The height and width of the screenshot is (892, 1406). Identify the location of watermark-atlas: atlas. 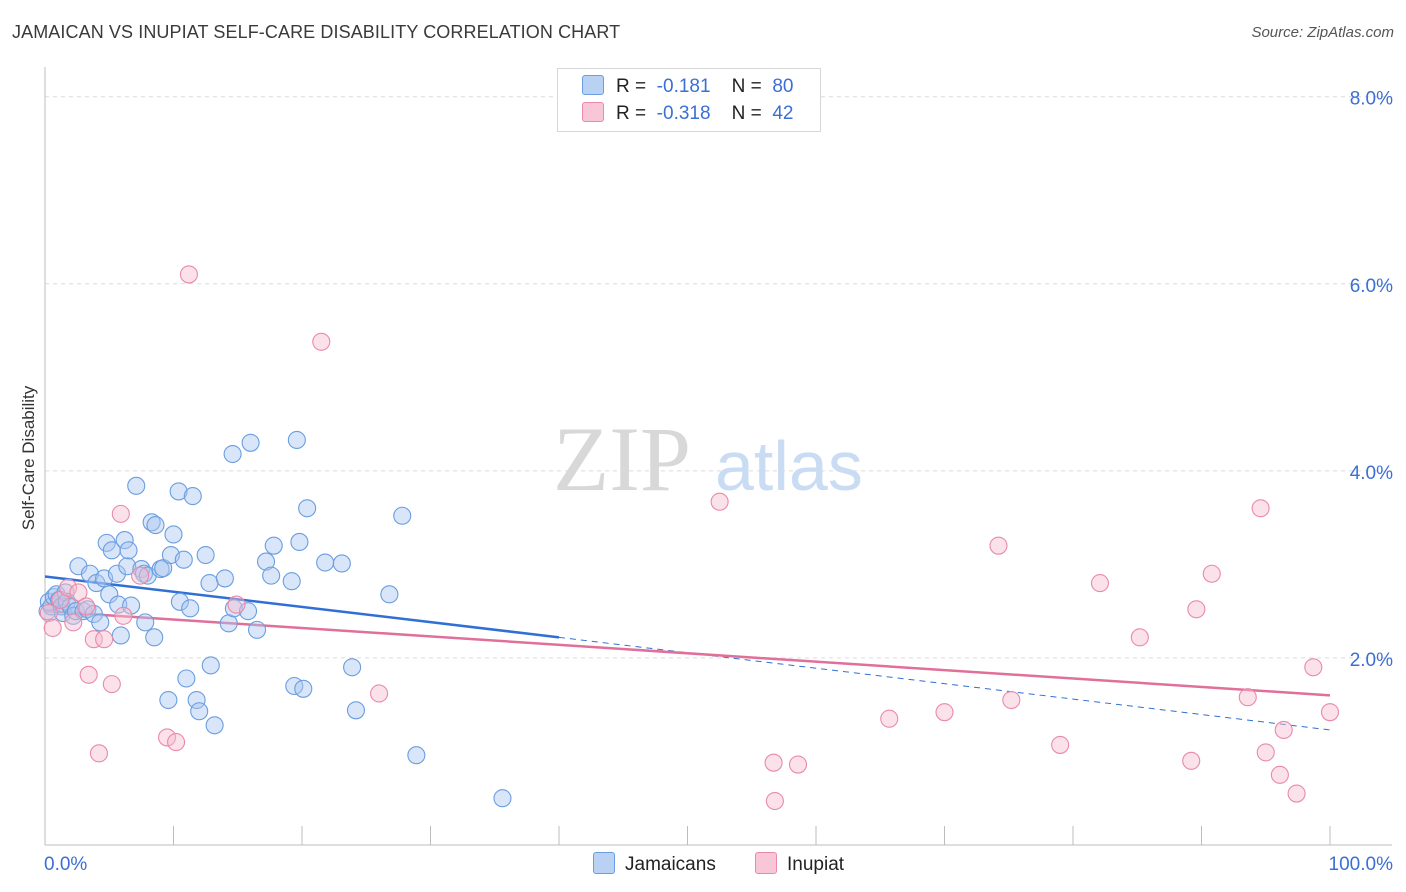
(789, 466).